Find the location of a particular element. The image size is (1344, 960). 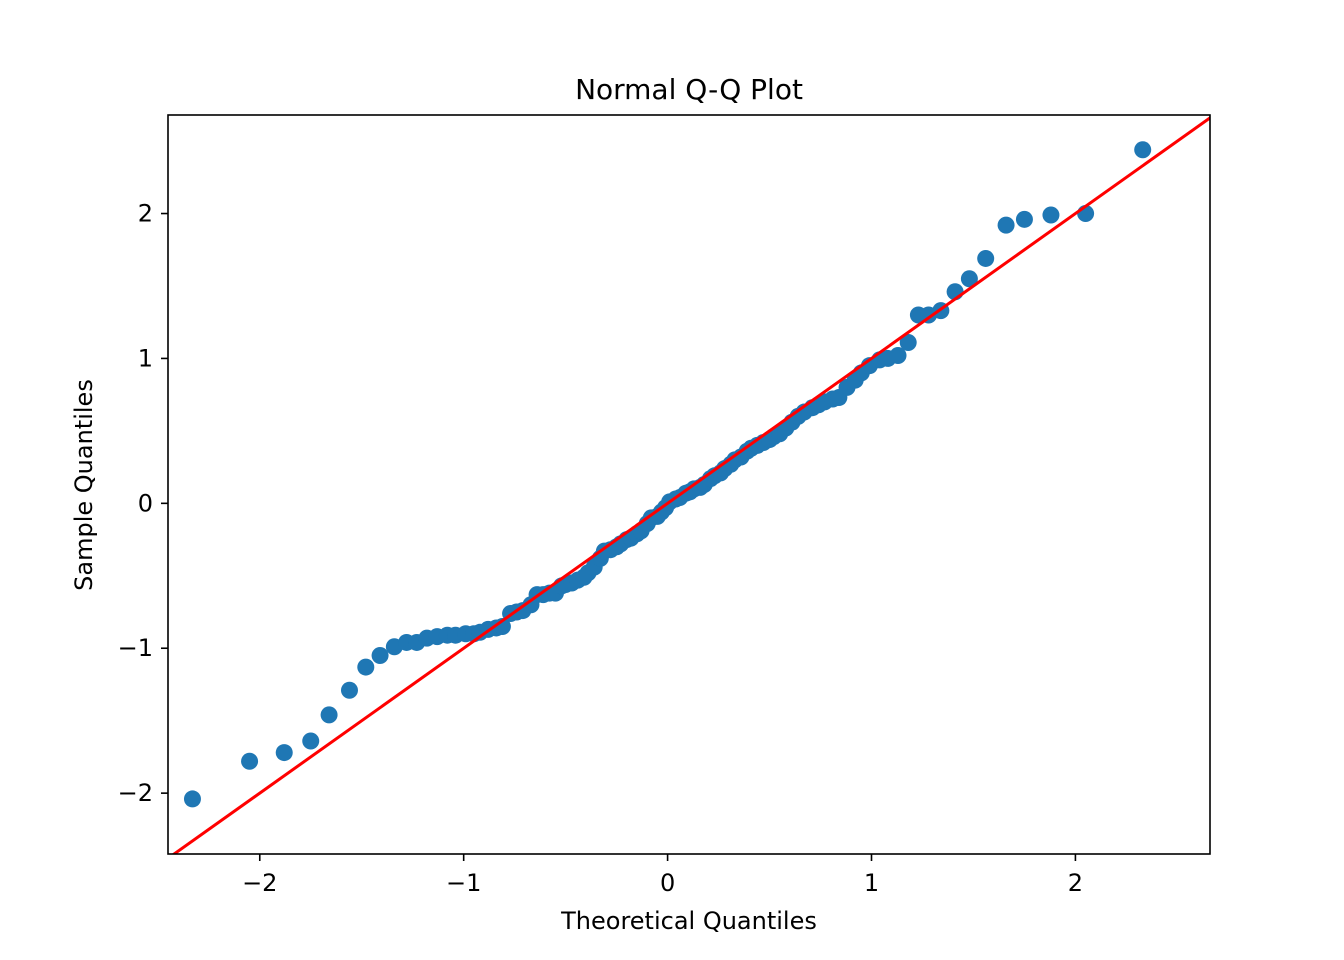

y-tick-label: 1 is located at coordinates (145, 358).